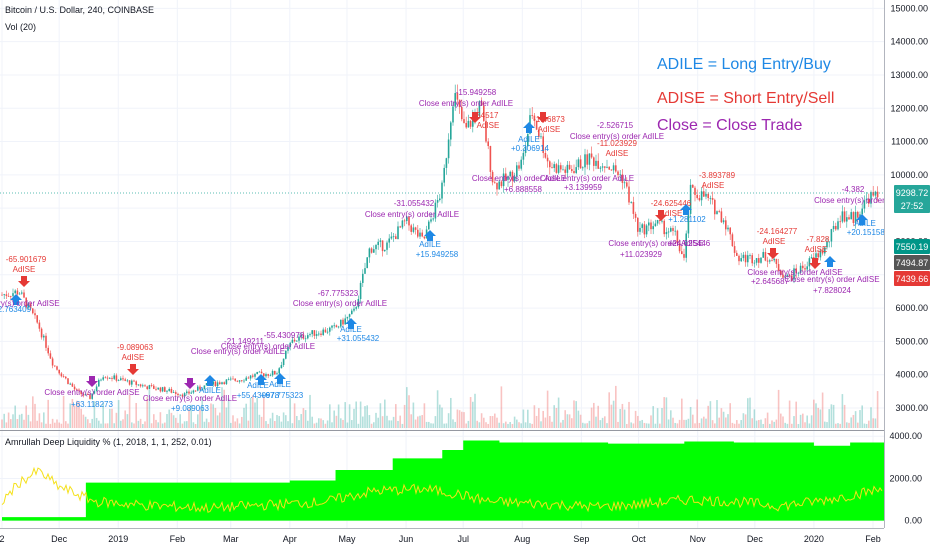 The image size is (932, 550). Describe the element at coordinates (830, 261) in the screenshot. I see `long-signal` at that location.